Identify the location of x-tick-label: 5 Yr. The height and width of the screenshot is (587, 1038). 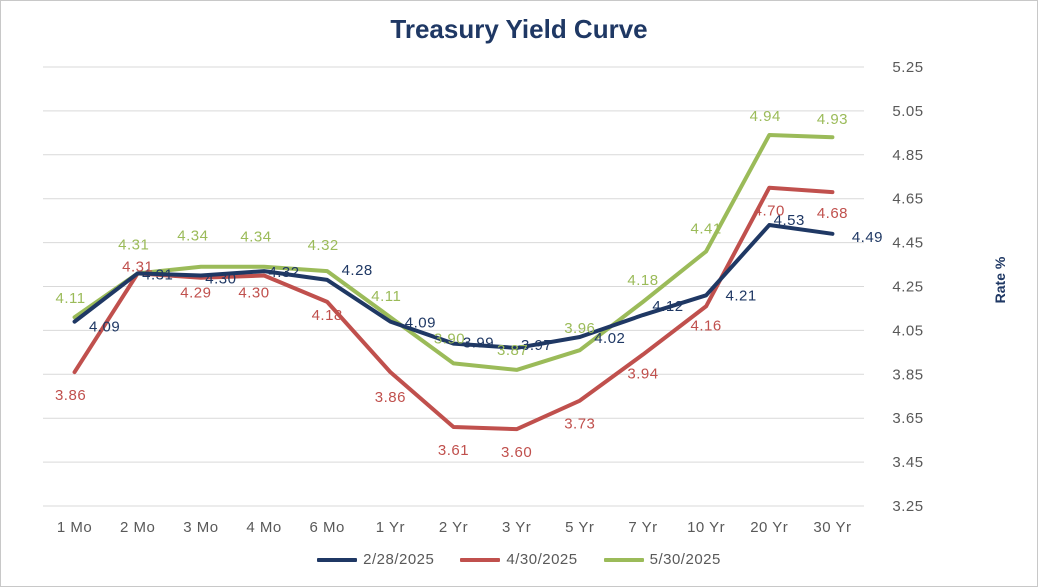
(579, 527).